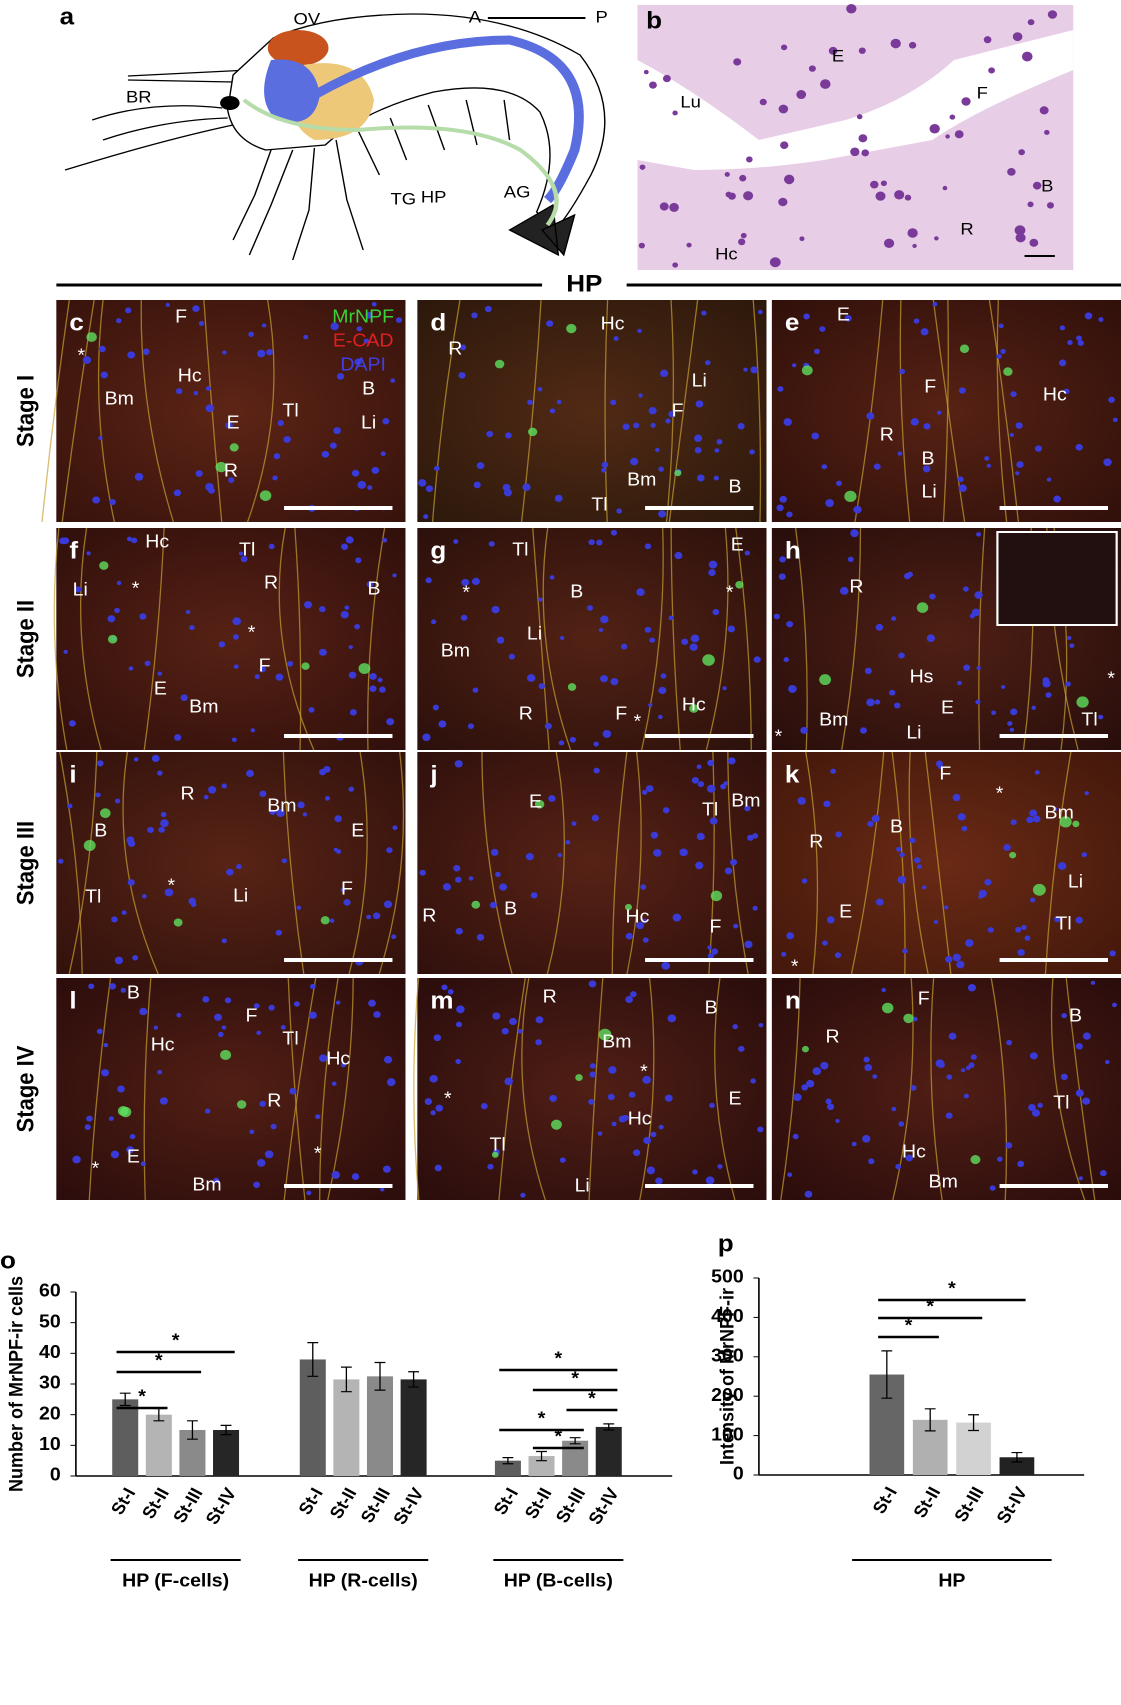 This screenshot has height=1705, width=1121. What do you see at coordinates (928, 458) in the screenshot?
I see `cell-label: B` at bounding box center [928, 458].